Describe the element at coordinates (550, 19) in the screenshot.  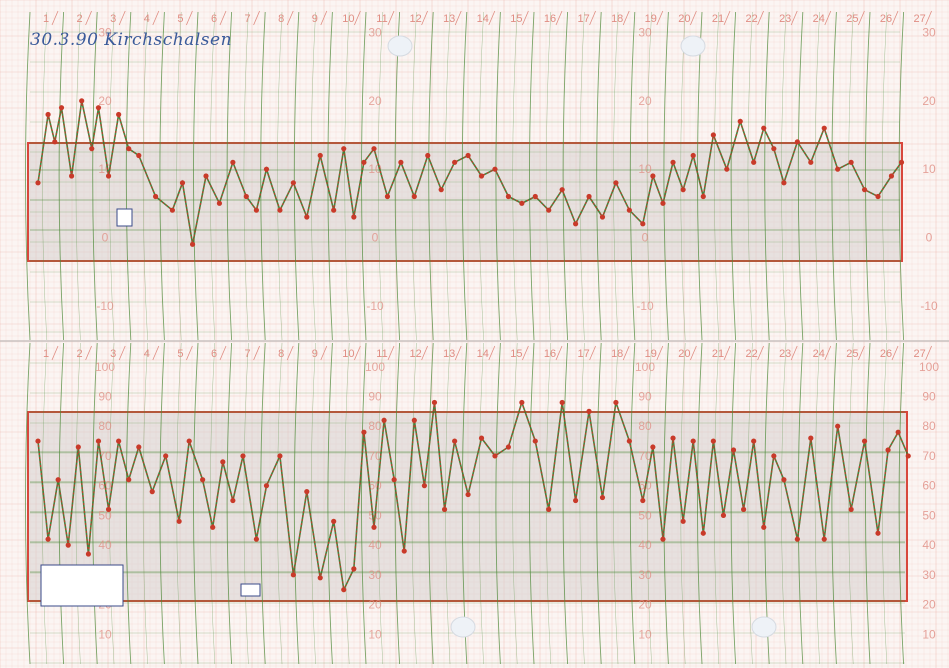
I see `temperature-x-label: 16` at that location.